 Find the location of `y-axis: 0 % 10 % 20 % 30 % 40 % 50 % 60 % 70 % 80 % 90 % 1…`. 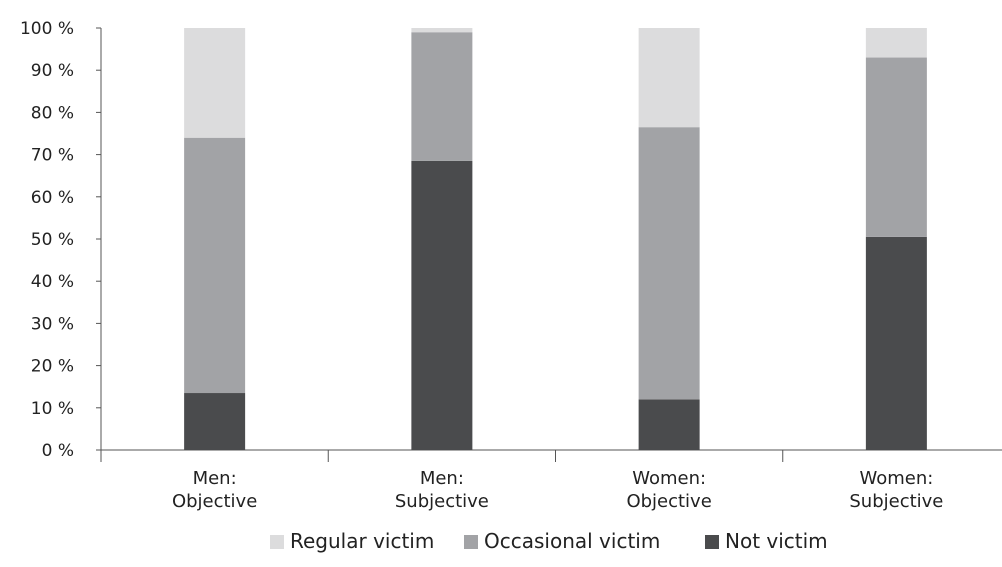

y-axis: 0 % 10 % 20 % 30 % 40 % 50 % 60 % 70 % 80 % 90 % 1… is located at coordinates (61, 240).